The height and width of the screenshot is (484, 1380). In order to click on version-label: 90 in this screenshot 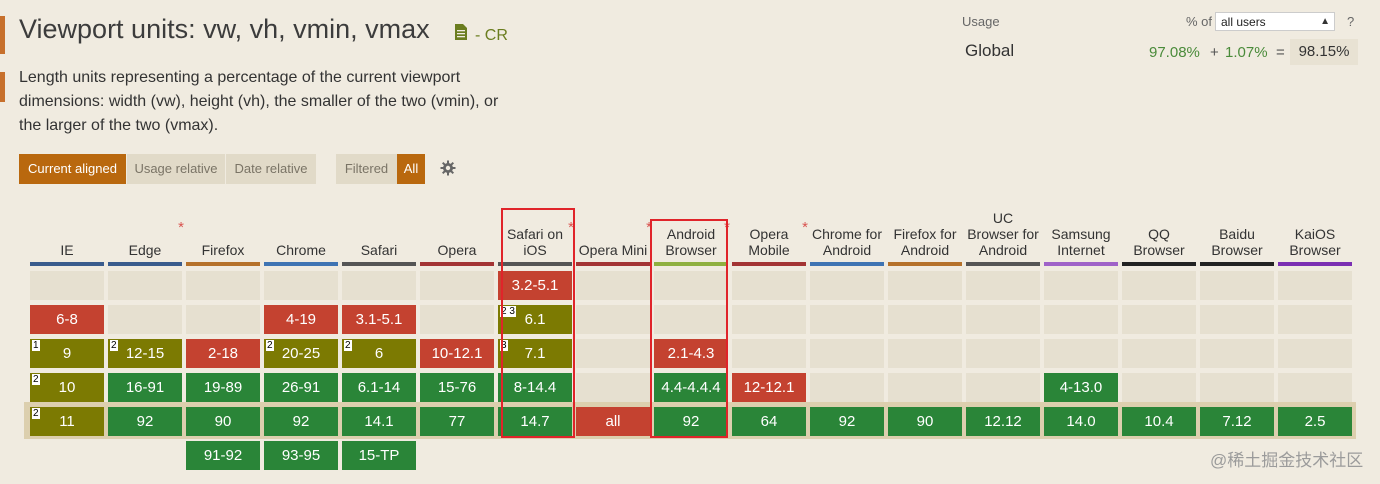, I will do `click(925, 421)`.